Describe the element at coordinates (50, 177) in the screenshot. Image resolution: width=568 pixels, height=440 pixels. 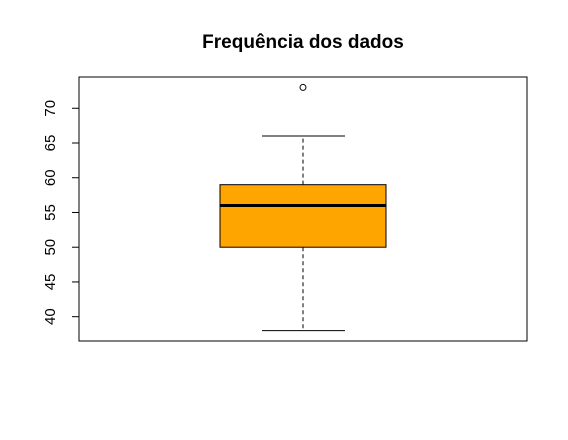
I see `y-tick-label: 60` at that location.